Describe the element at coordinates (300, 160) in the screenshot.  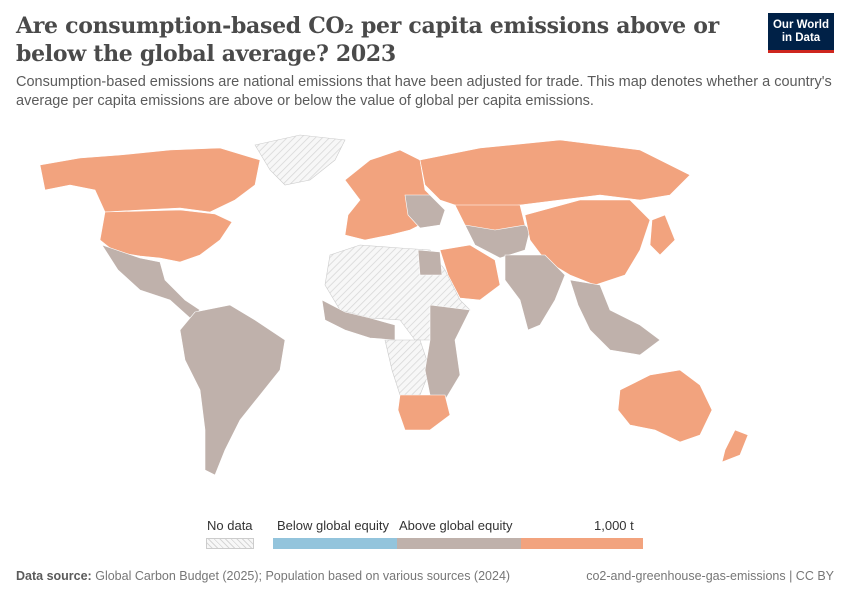
I see `region-greenland` at that location.